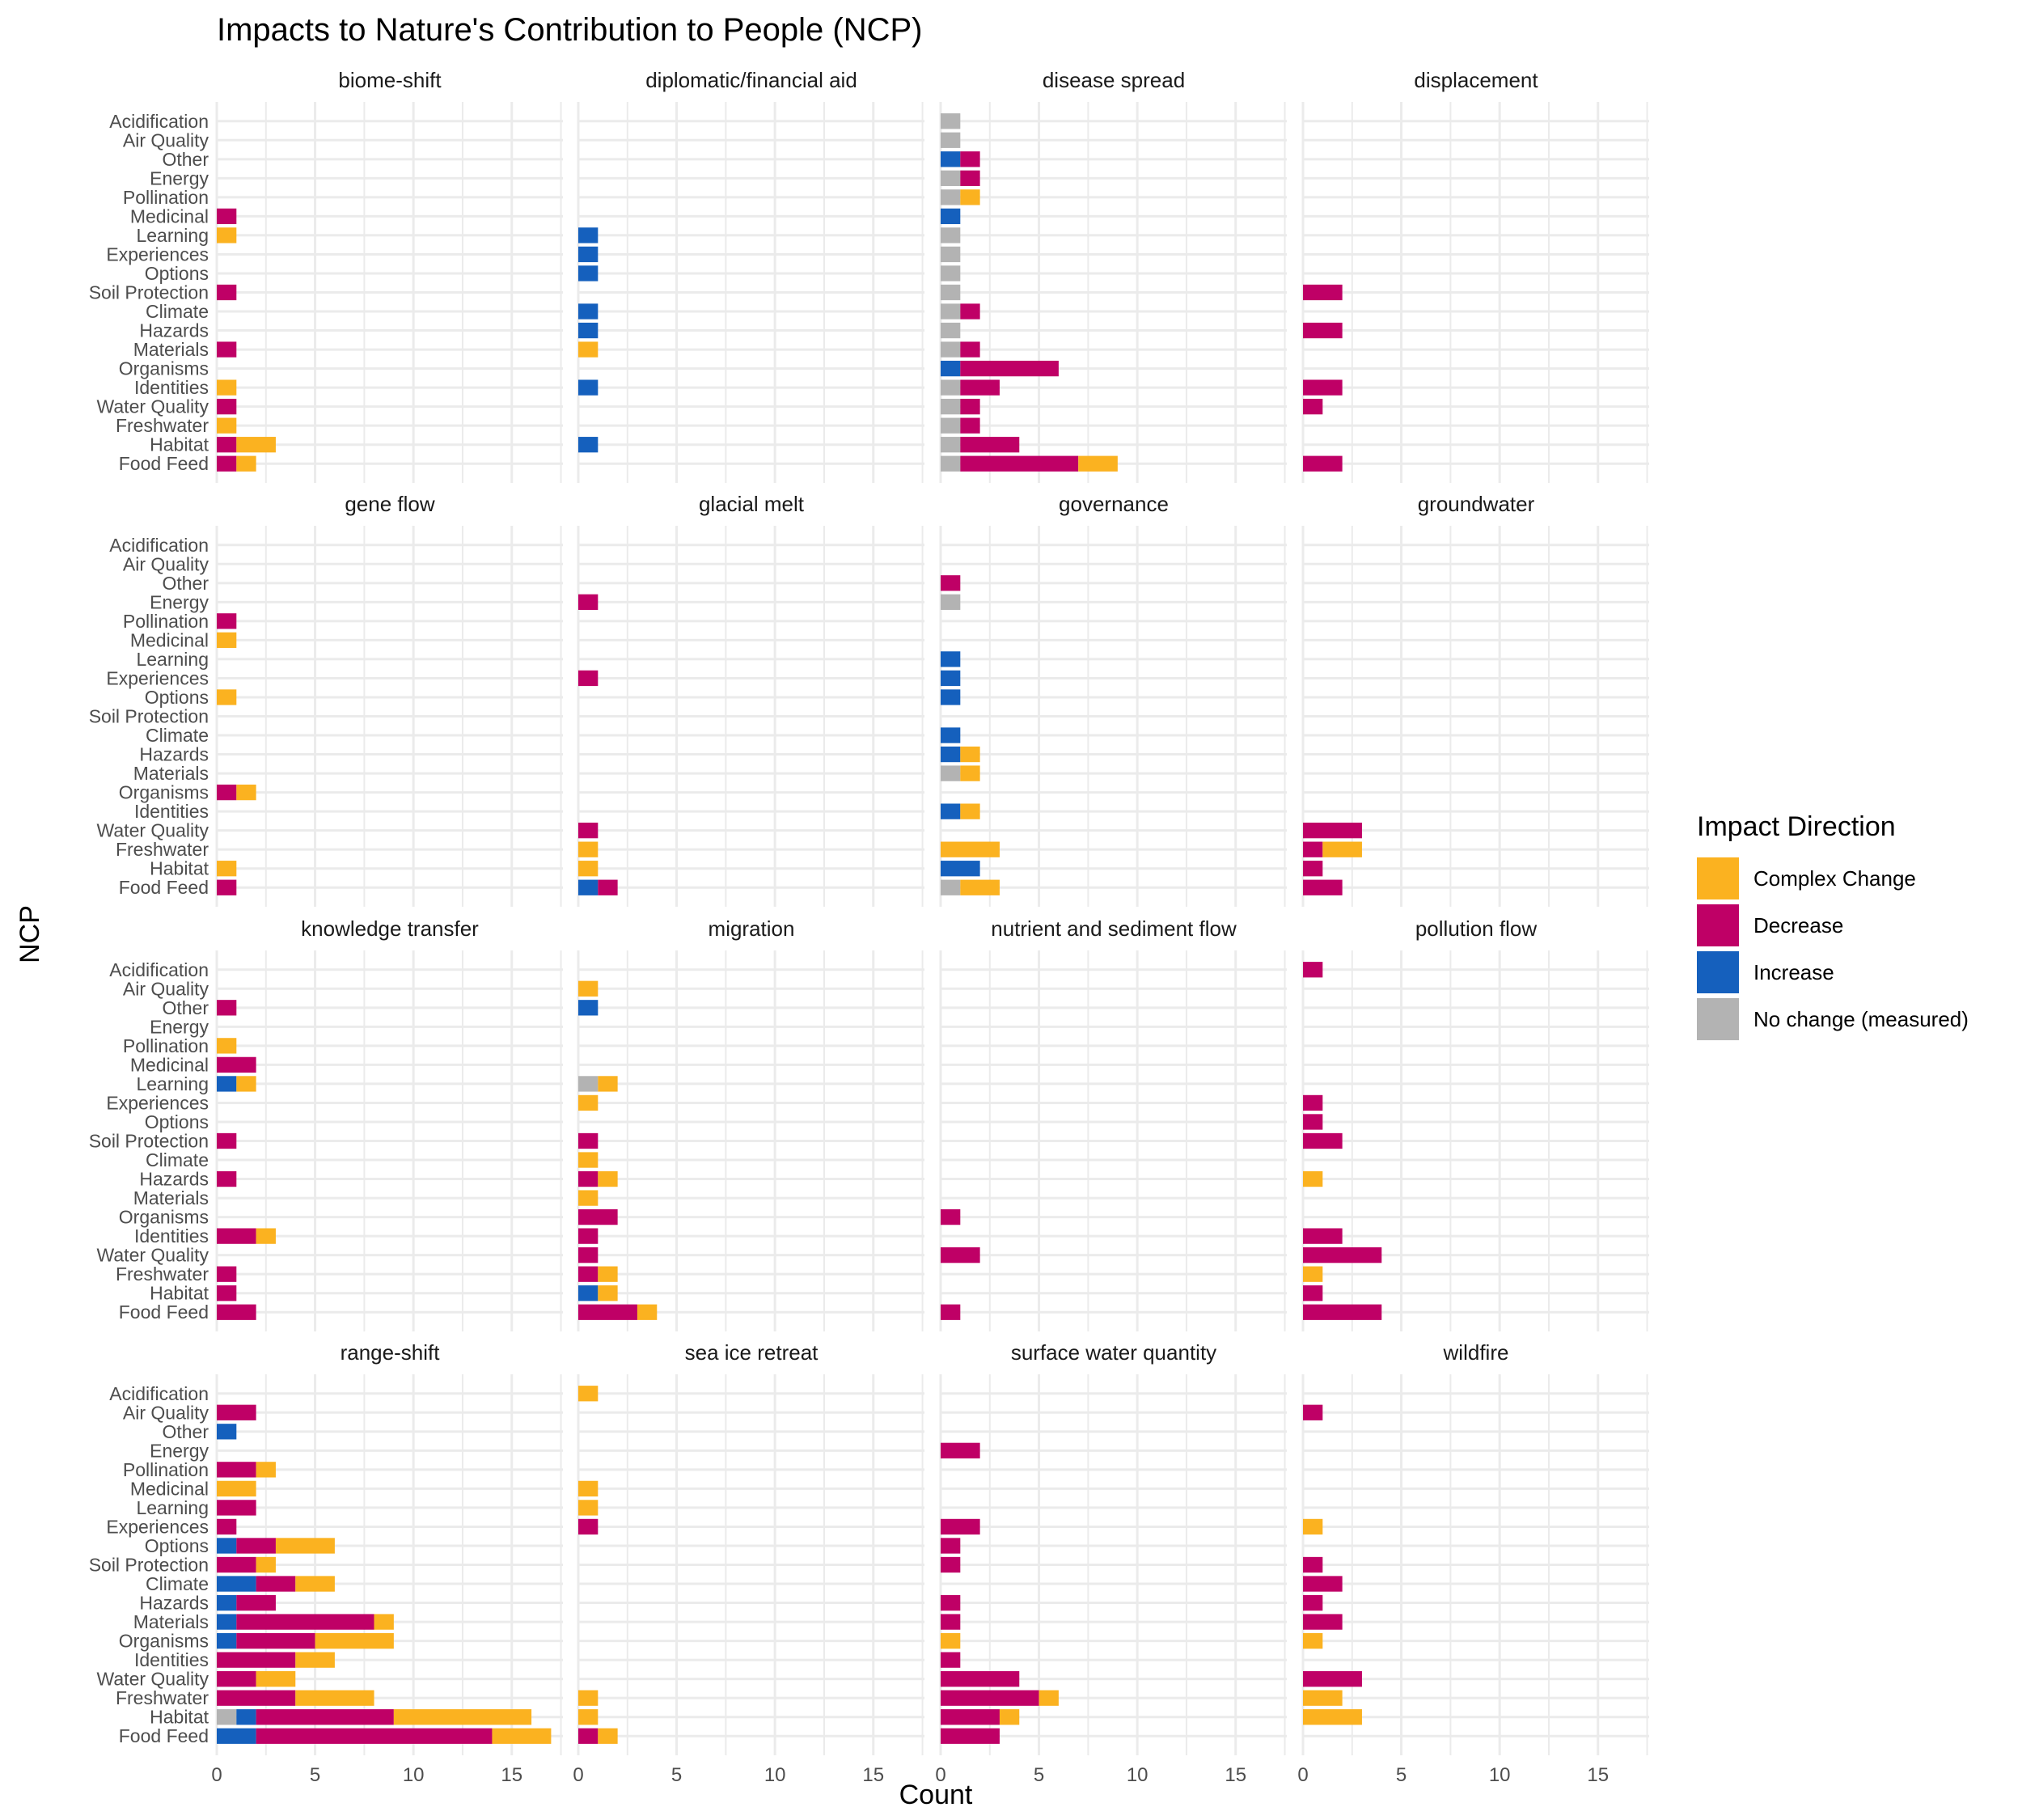 The height and width of the screenshot is (1820, 2022). I want to click on bar-identities-increase, so click(588, 387).